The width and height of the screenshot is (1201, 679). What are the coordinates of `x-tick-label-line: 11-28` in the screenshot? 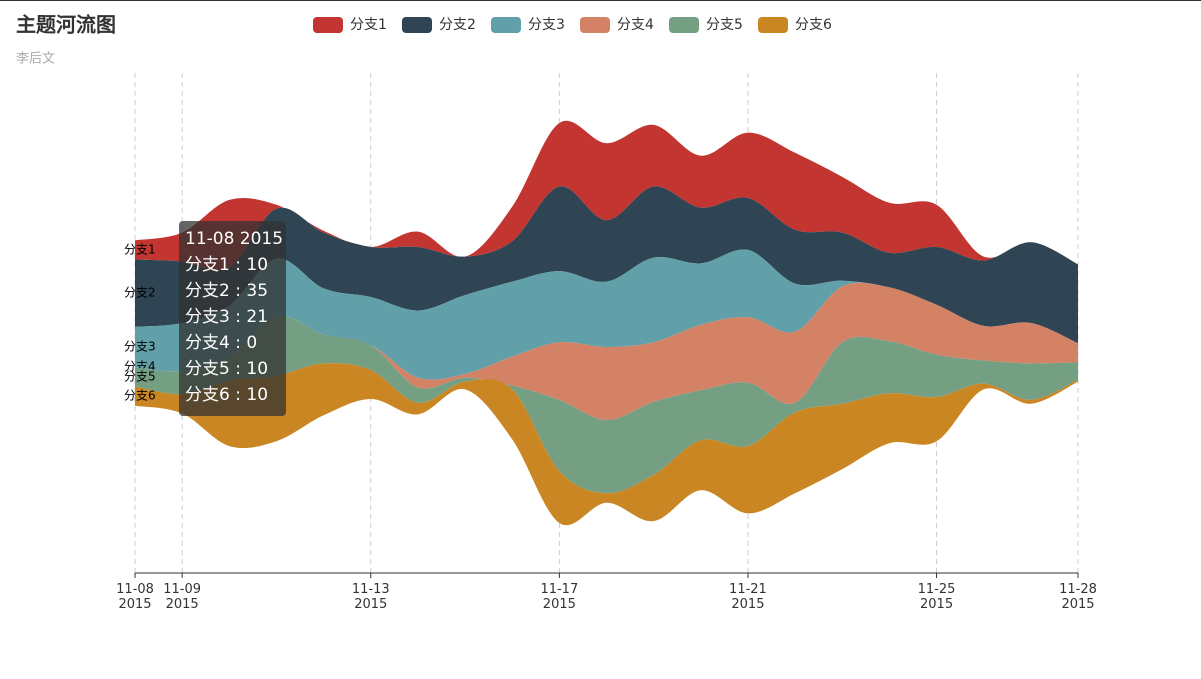 It's located at (1078, 589).